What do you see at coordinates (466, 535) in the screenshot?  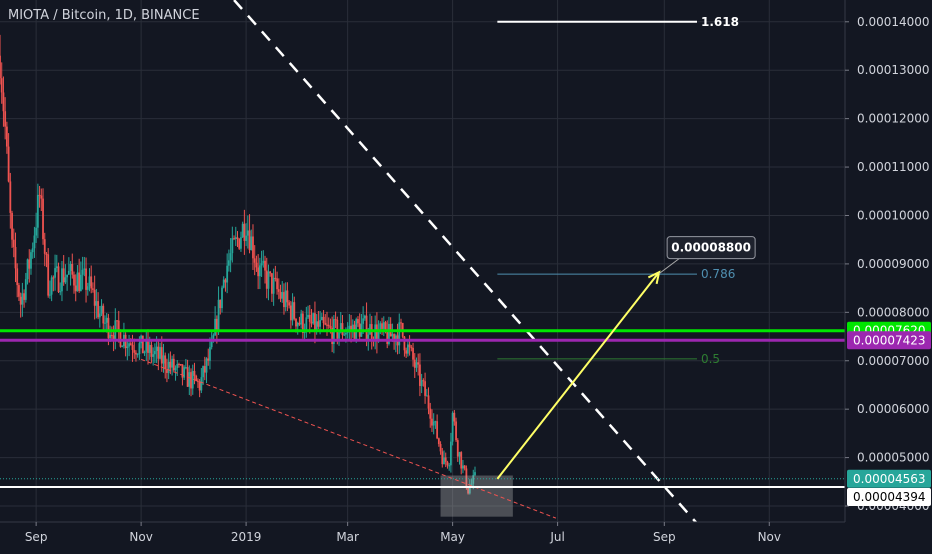 I see `time-axis: Sep Nov 2019 Mar May Jul Sep Nov` at bounding box center [466, 535].